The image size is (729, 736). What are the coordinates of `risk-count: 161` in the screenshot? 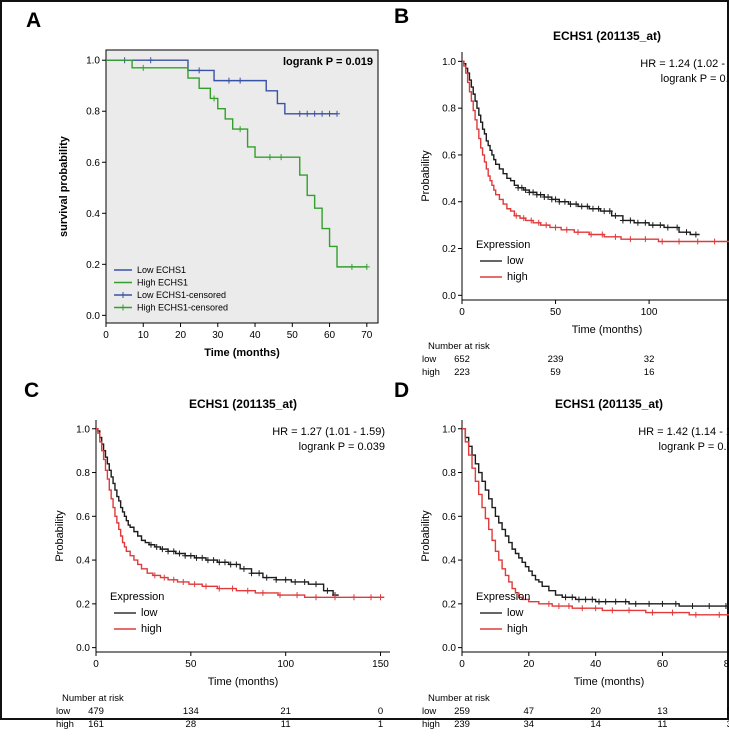 It's located at (96, 724).